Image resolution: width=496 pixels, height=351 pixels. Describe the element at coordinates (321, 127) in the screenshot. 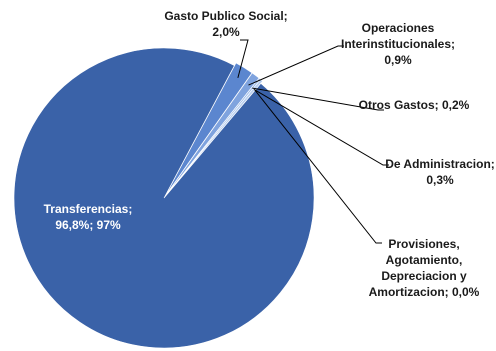

I see `leader-line-de-administracion` at that location.